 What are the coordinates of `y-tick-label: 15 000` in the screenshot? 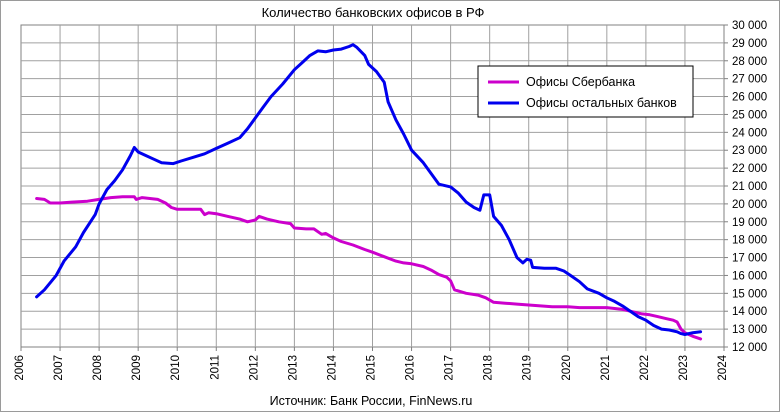 It's located at (749, 294).